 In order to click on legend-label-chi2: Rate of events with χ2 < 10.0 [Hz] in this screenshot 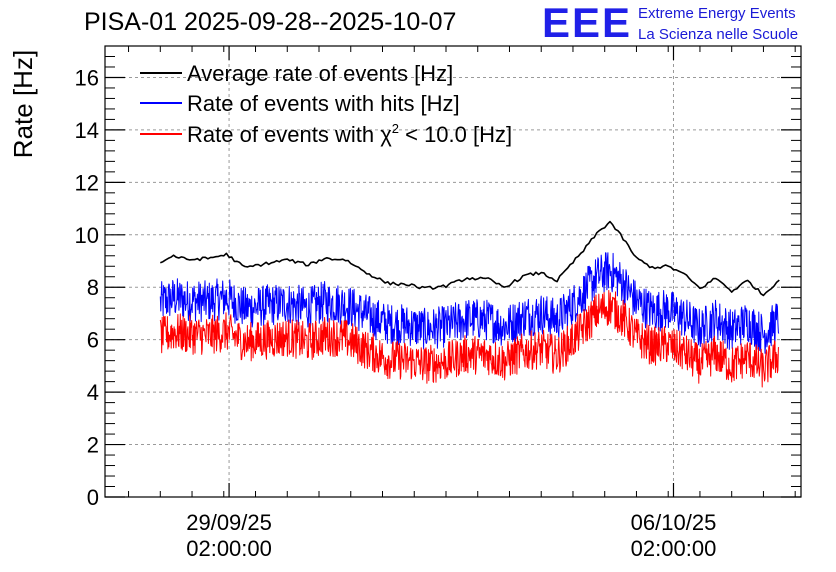, I will do `click(349, 134)`.